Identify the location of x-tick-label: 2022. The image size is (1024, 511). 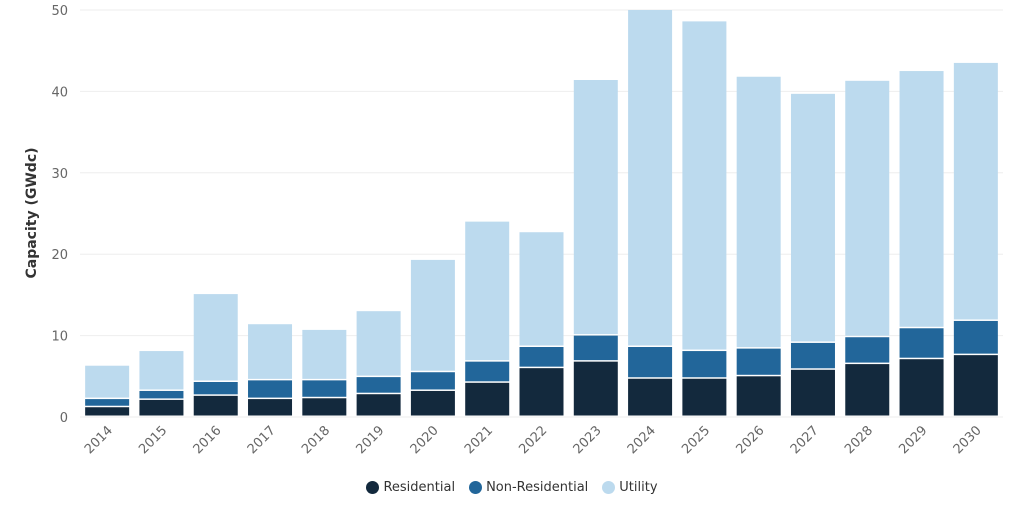
(533, 440).